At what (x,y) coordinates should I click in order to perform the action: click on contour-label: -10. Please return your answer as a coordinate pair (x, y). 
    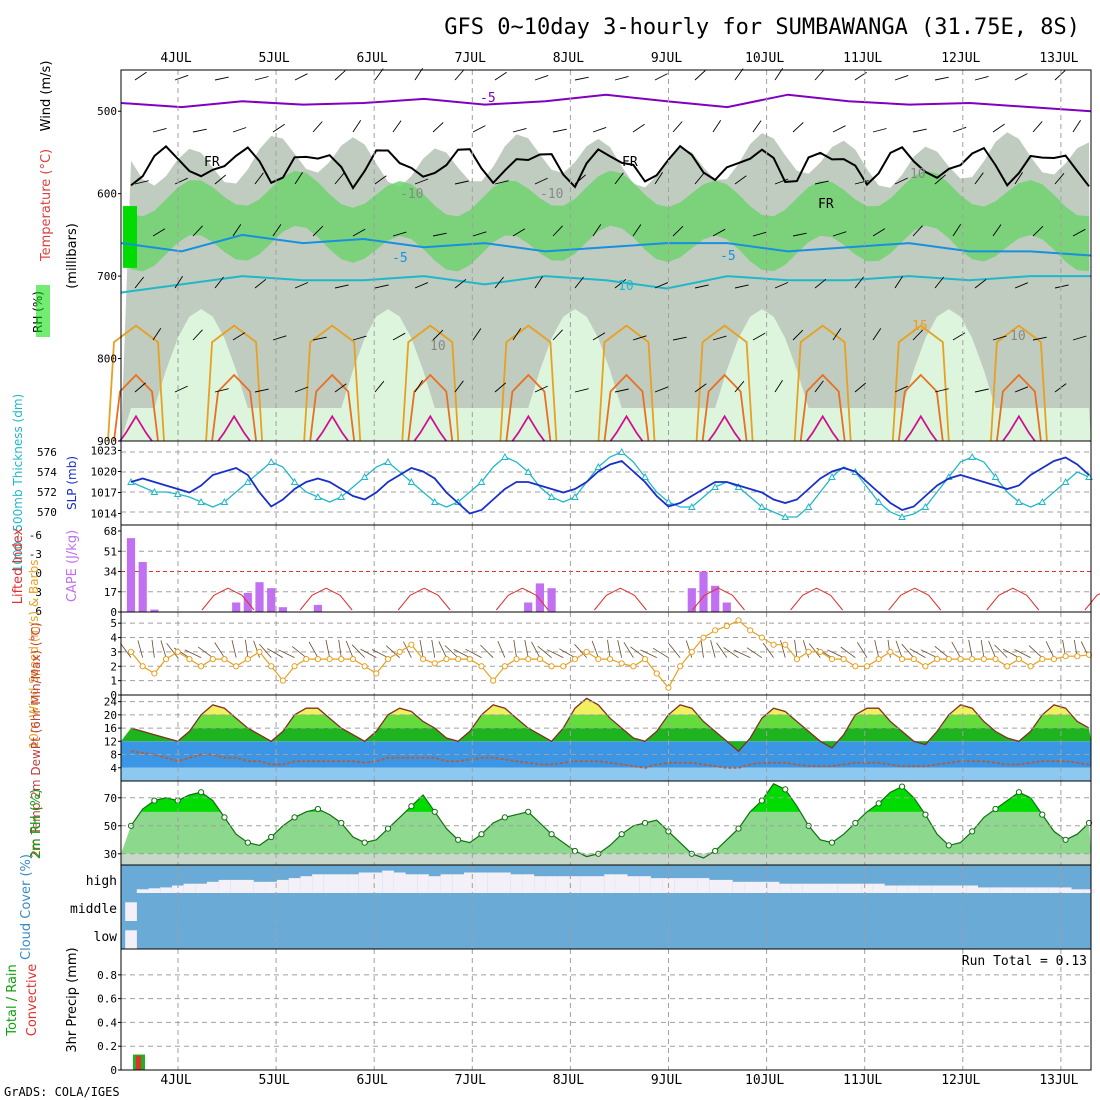
    Looking at the image, I should click on (551, 194).